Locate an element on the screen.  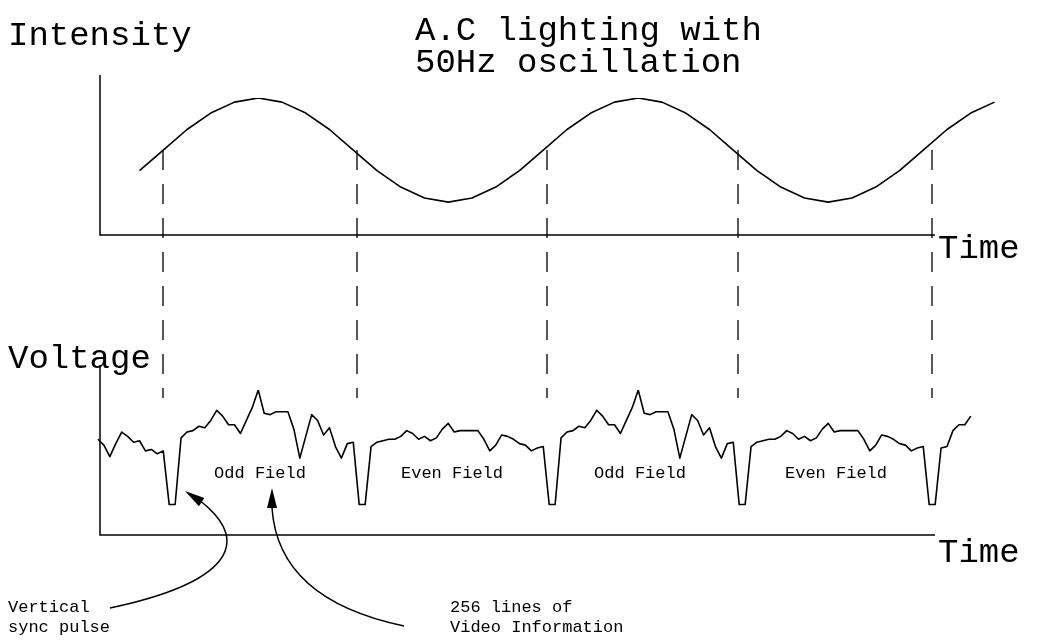
text: Vertical sync pulse is located at coordinates (59, 617).